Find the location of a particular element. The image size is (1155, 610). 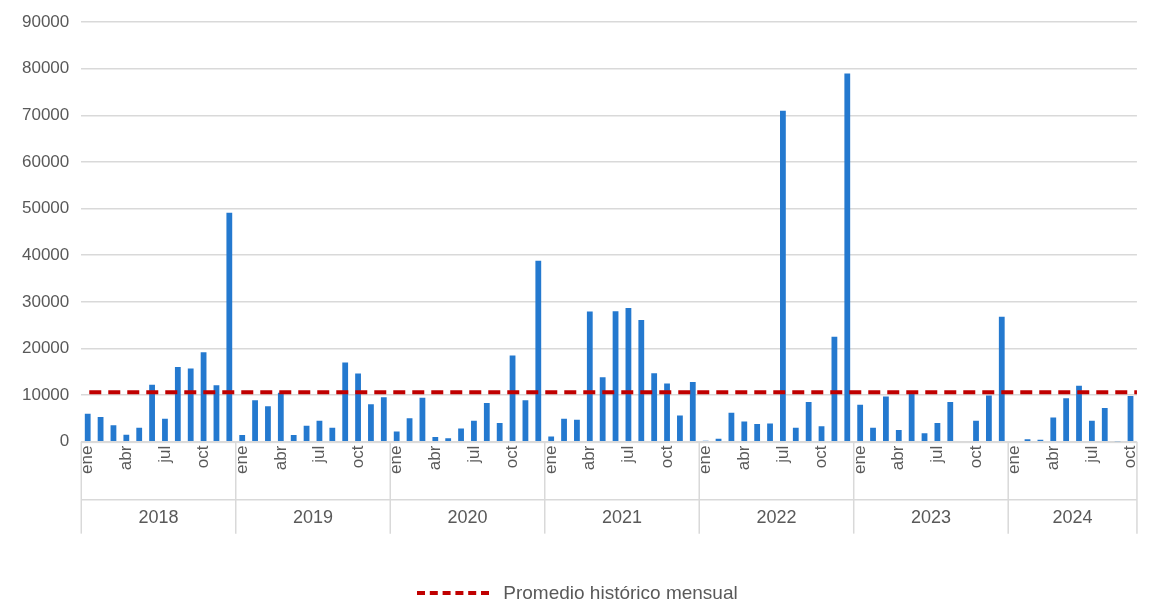

y-tick-label: 10000 is located at coordinates (45, 394).